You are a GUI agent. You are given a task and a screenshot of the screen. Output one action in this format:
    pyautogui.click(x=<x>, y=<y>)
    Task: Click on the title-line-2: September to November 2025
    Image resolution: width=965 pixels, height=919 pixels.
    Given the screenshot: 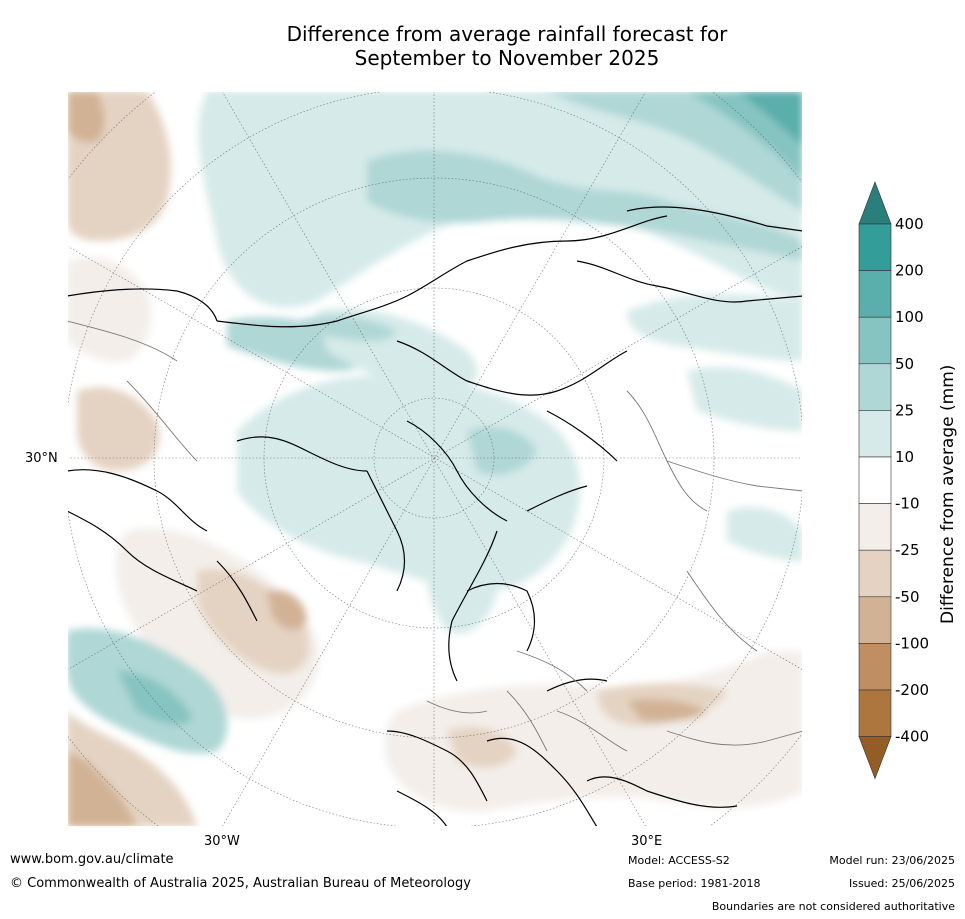 What is the action you would take?
    pyautogui.click(x=507, y=58)
    